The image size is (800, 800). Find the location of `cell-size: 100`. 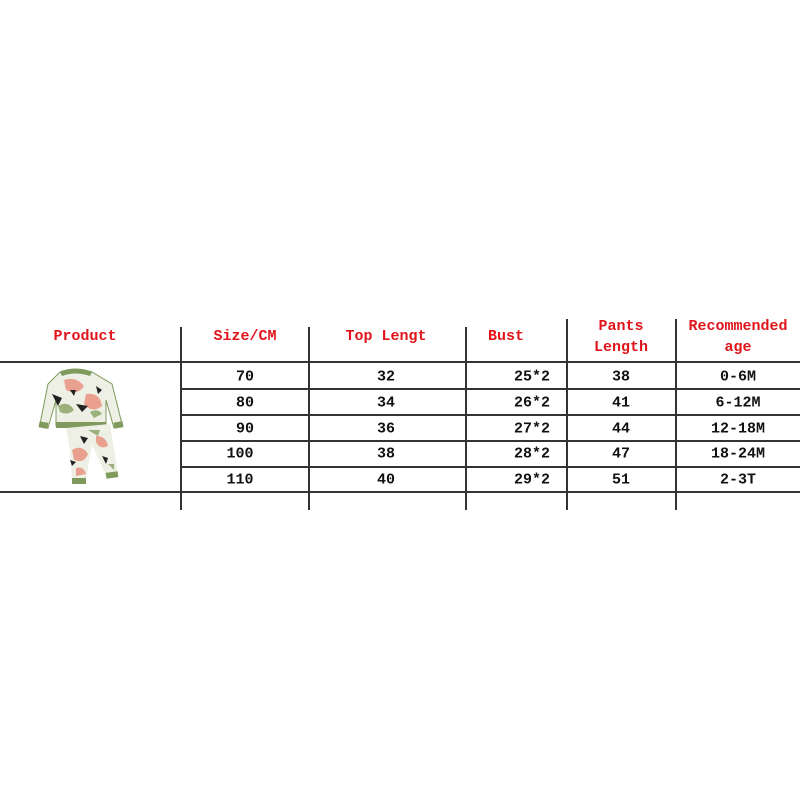

cell-size: 100 is located at coordinates (240, 454).